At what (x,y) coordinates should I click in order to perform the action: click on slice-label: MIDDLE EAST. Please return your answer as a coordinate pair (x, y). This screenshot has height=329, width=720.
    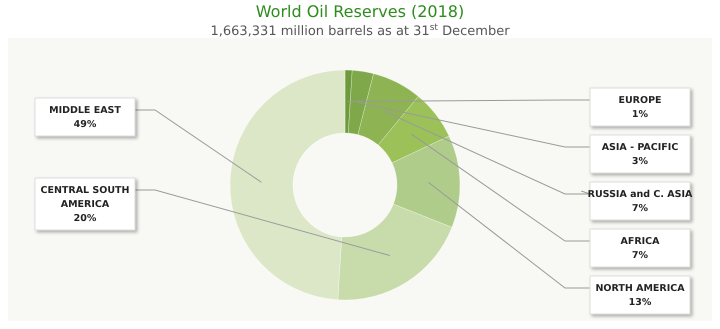
    Looking at the image, I should click on (85, 110).